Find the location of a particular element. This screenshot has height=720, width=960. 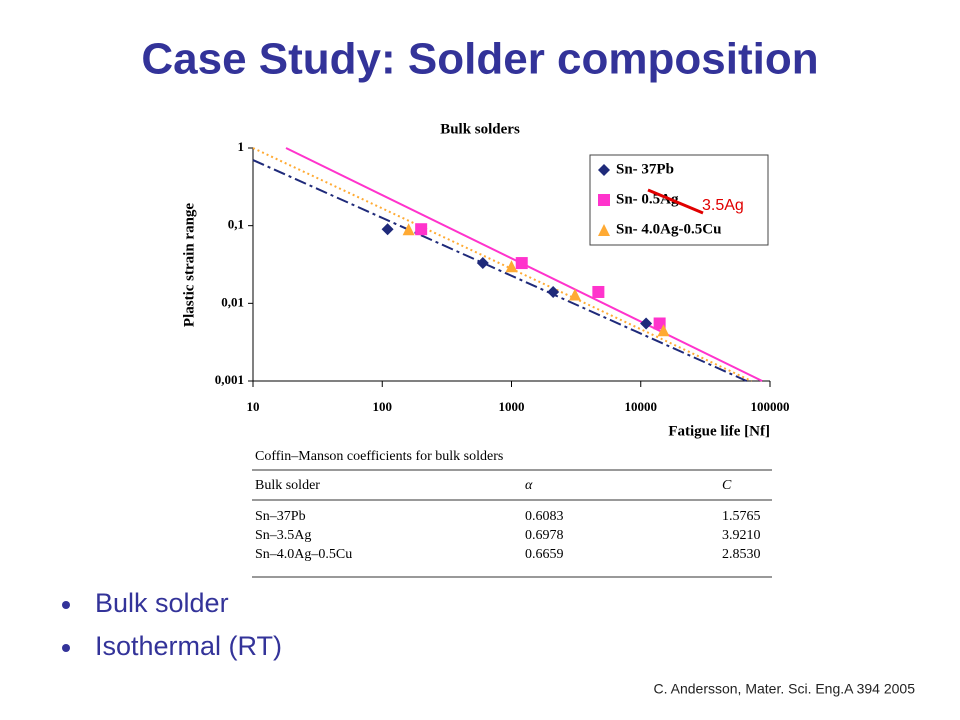

x-tick-label: 1000 is located at coordinates (512, 406).